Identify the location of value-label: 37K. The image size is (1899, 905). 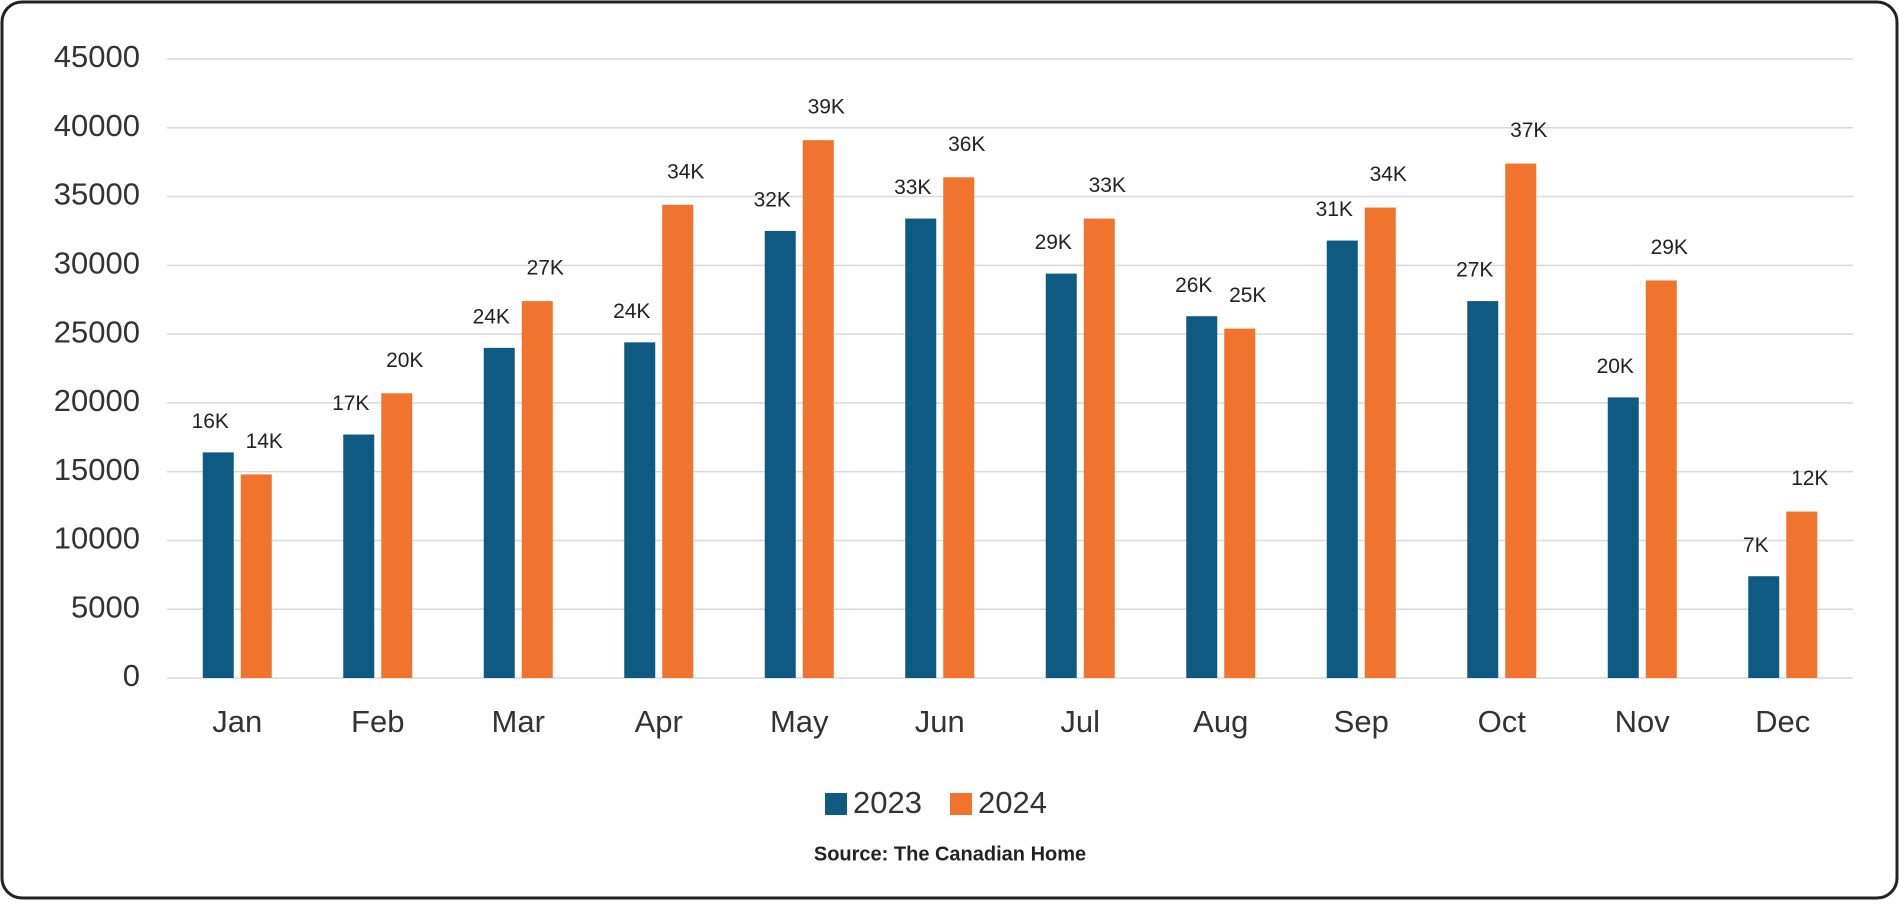
(1528, 130).